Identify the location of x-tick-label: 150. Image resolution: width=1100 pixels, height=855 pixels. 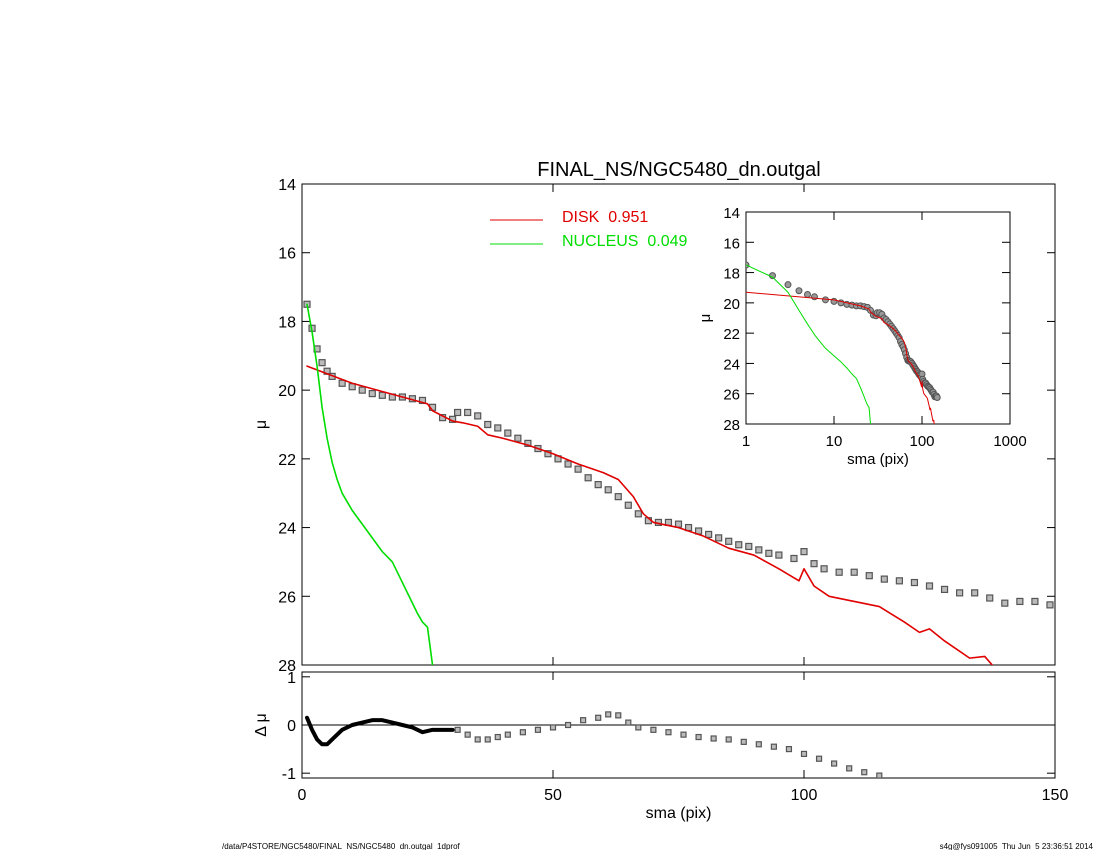
(1055, 795).